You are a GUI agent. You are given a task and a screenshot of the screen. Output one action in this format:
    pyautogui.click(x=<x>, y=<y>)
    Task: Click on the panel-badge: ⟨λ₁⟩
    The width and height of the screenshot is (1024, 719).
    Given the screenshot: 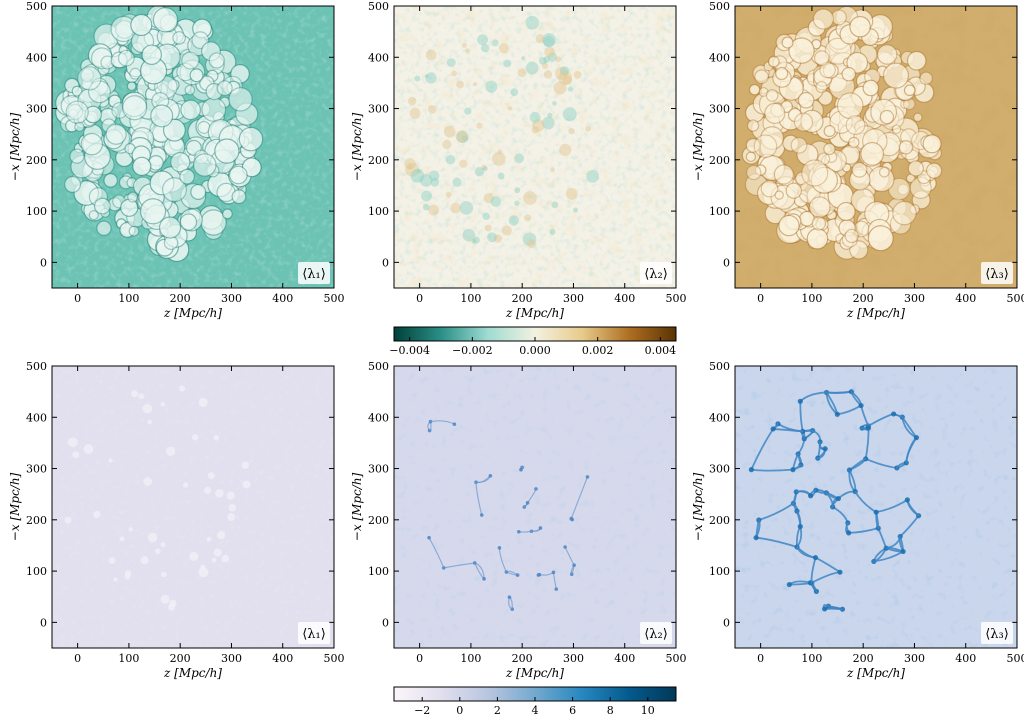 What is the action you would take?
    pyautogui.click(x=314, y=274)
    